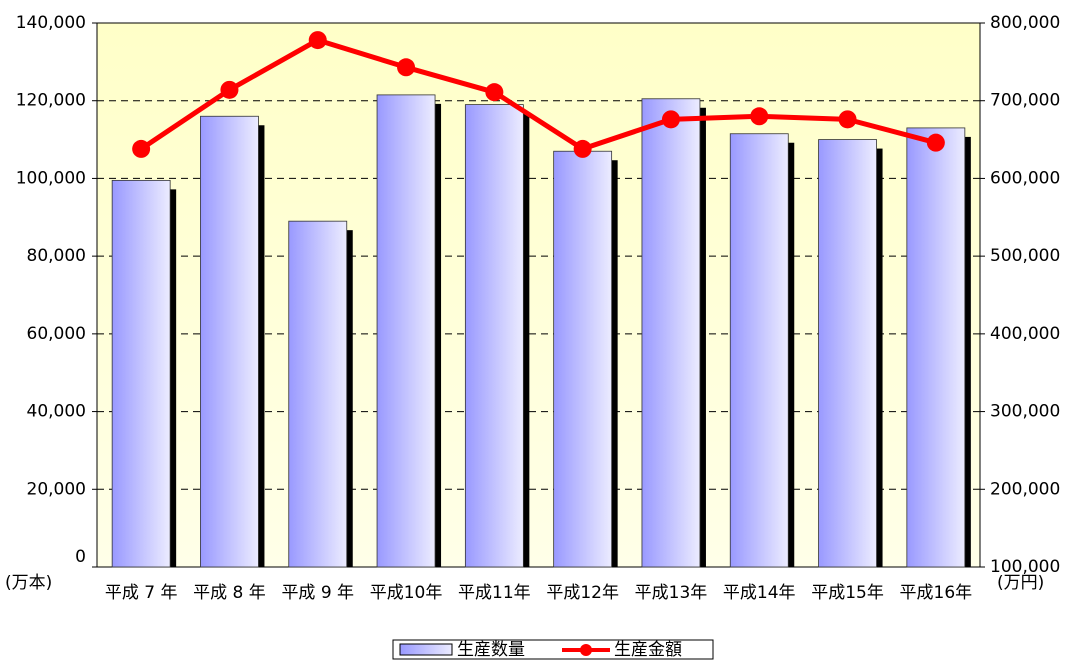 The width and height of the screenshot is (1068, 660). I want to click on legend-box, so click(553, 649).